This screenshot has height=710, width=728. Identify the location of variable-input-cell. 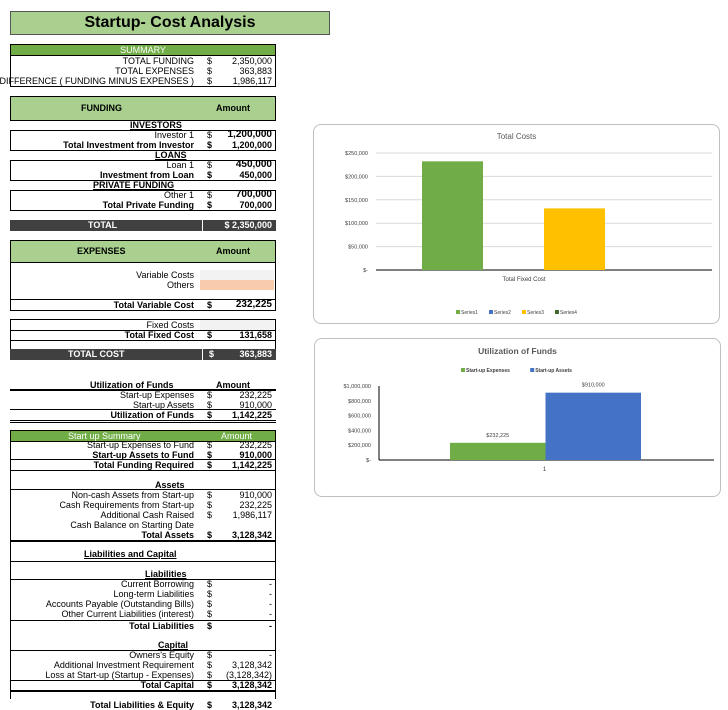
(237, 275).